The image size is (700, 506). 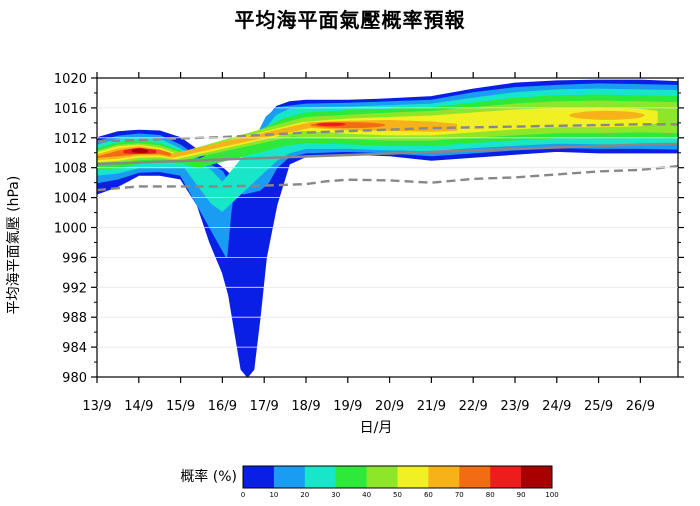 I want to click on x-tick-label: 16/9, so click(x=222, y=406).